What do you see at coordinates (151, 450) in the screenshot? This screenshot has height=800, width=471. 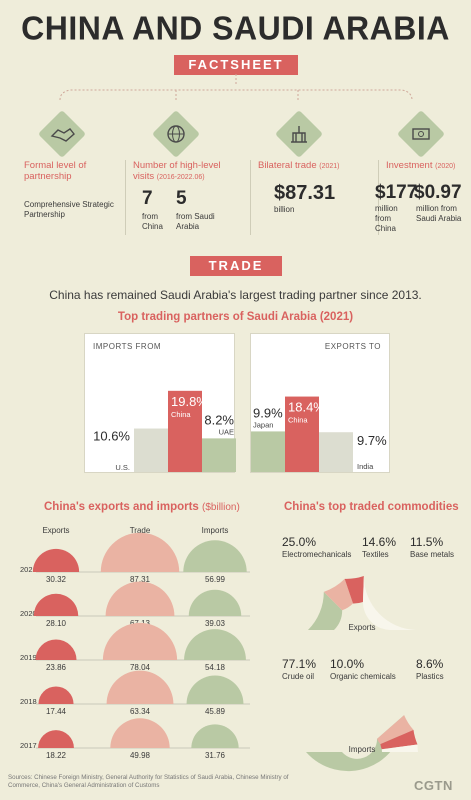 I see `bar-us` at bounding box center [151, 450].